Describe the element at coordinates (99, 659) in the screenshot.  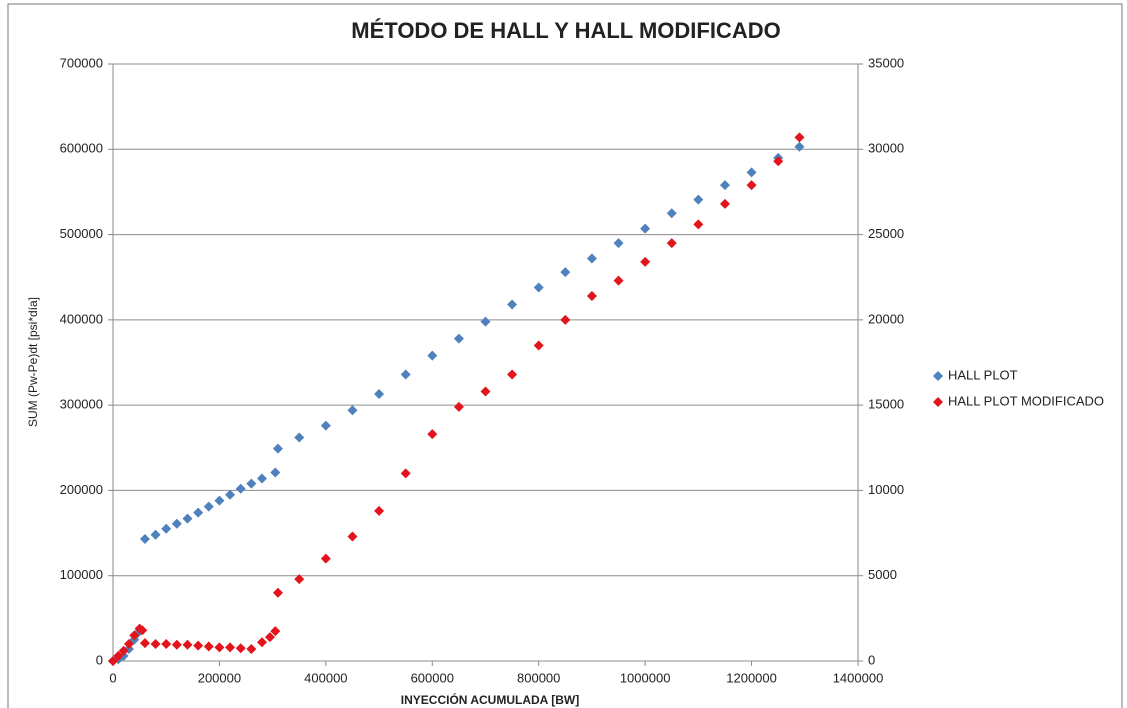
I see `y-tick-label: 0` at that location.